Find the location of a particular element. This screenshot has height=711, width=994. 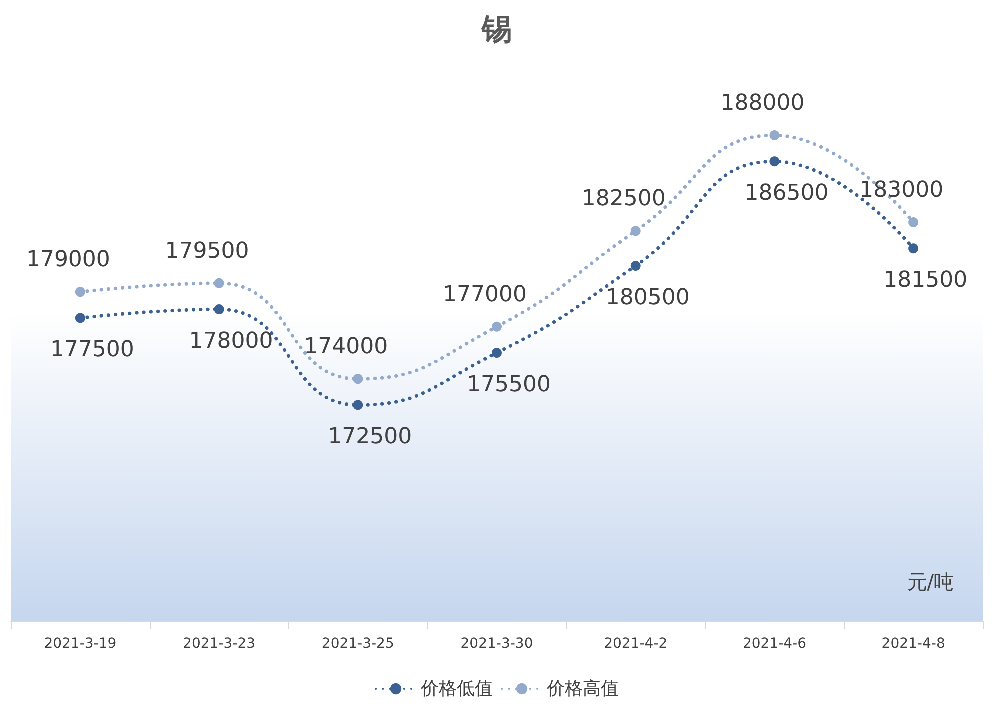

x-tick-label: 2021-3-19 is located at coordinates (80, 644).